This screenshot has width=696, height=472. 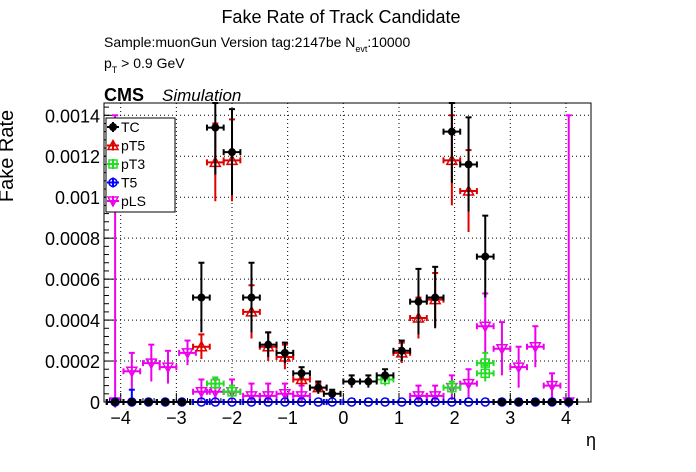 I want to click on cms-label: CMS, so click(x=124, y=95).